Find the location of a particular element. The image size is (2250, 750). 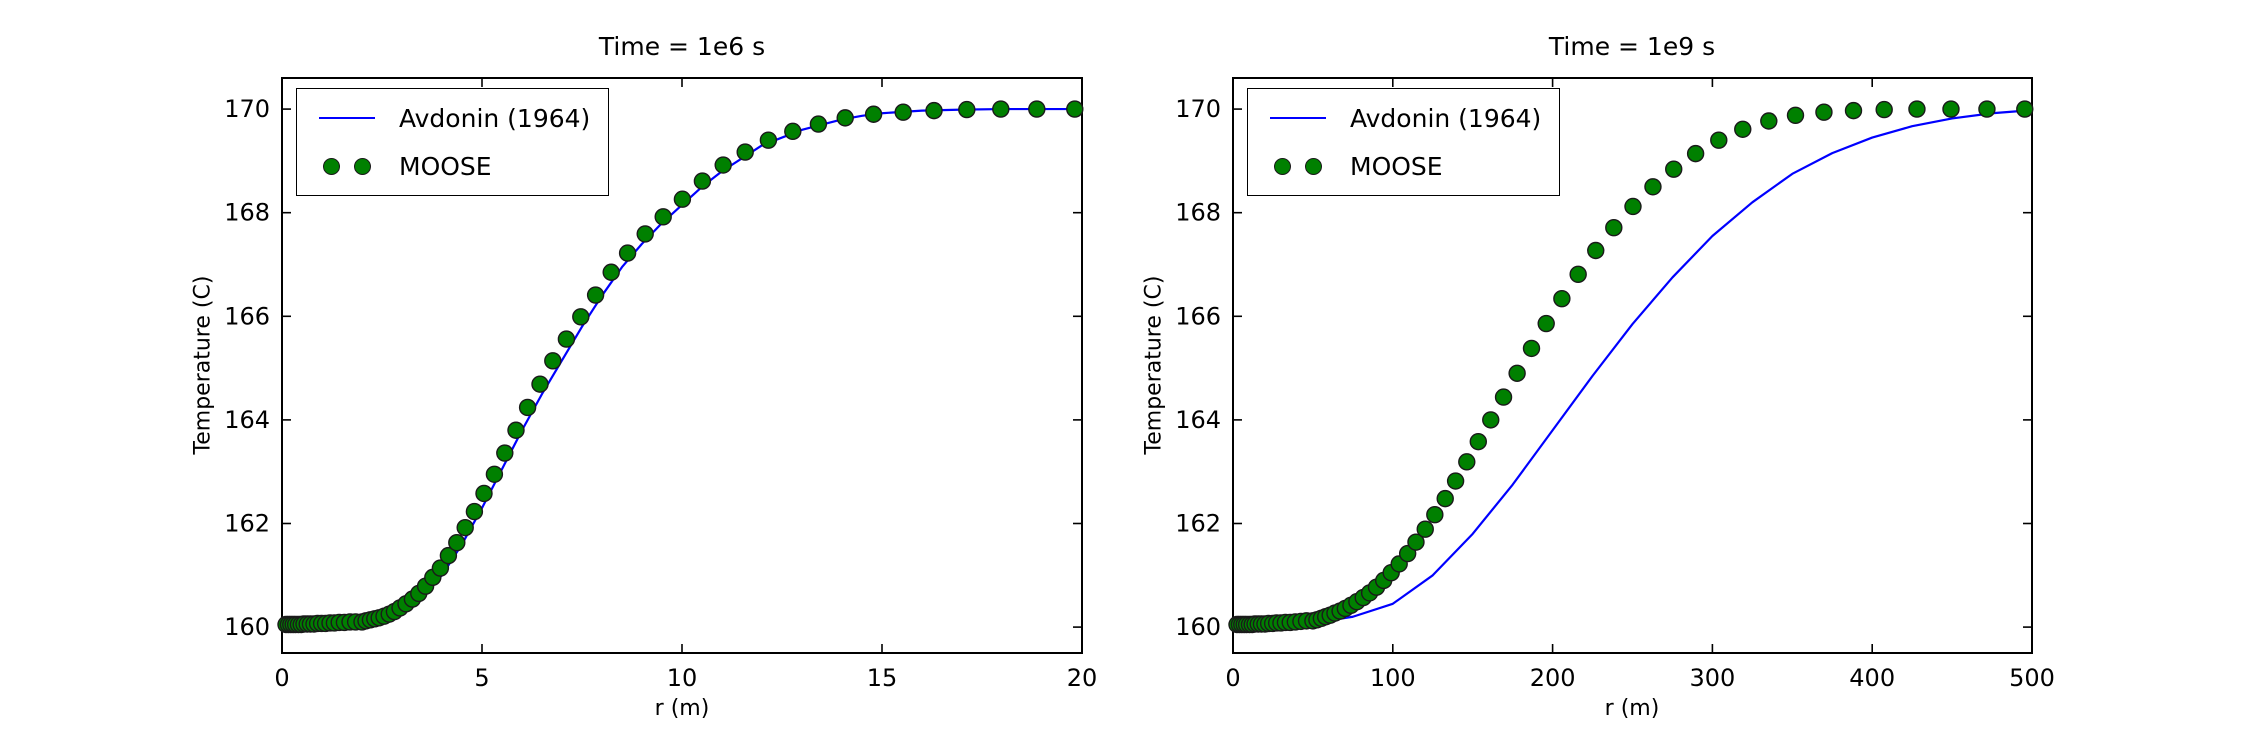

right-y-axis-label: Temperature (C) is located at coordinates (1154, 365).